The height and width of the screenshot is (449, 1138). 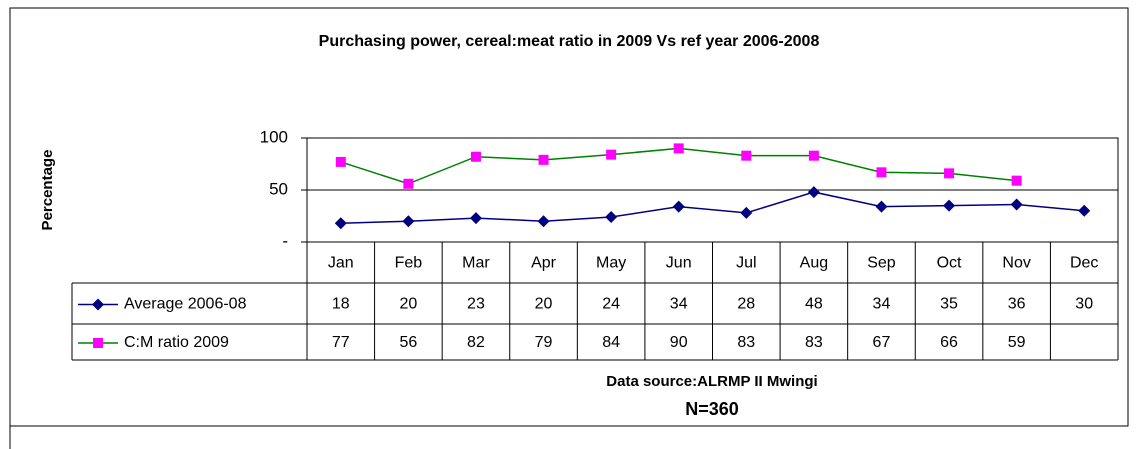 I want to click on table-value: 77, so click(x=341, y=342).